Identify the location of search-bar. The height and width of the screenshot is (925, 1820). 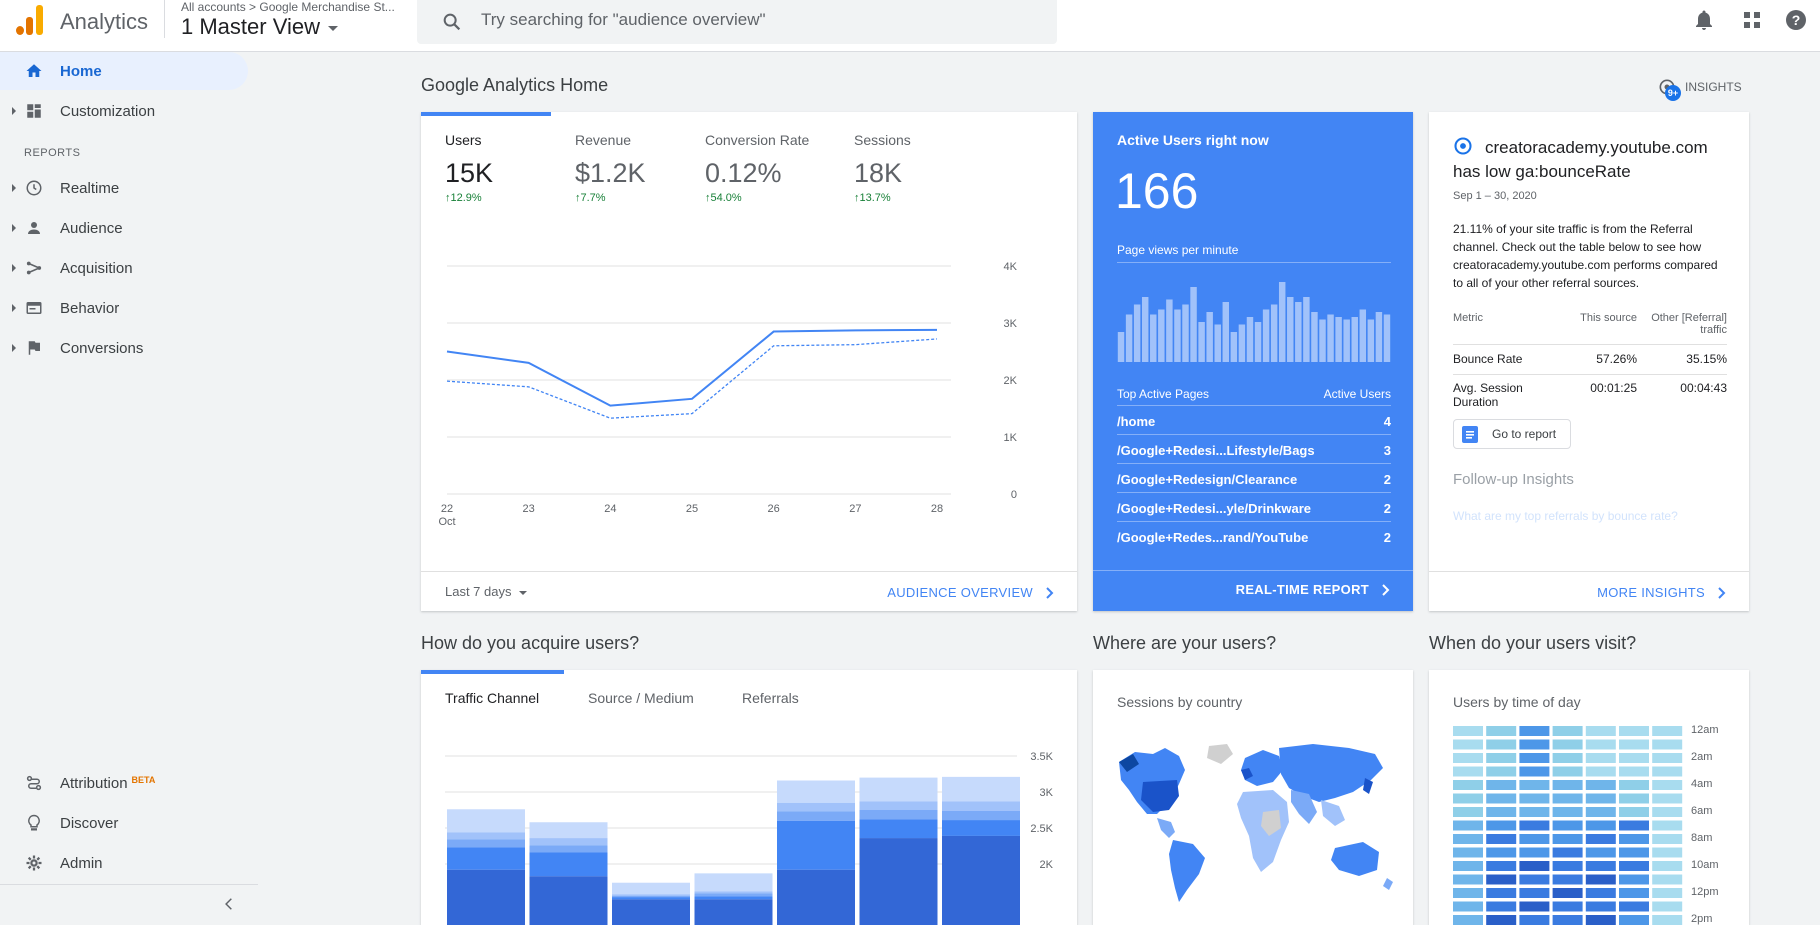
(737, 22).